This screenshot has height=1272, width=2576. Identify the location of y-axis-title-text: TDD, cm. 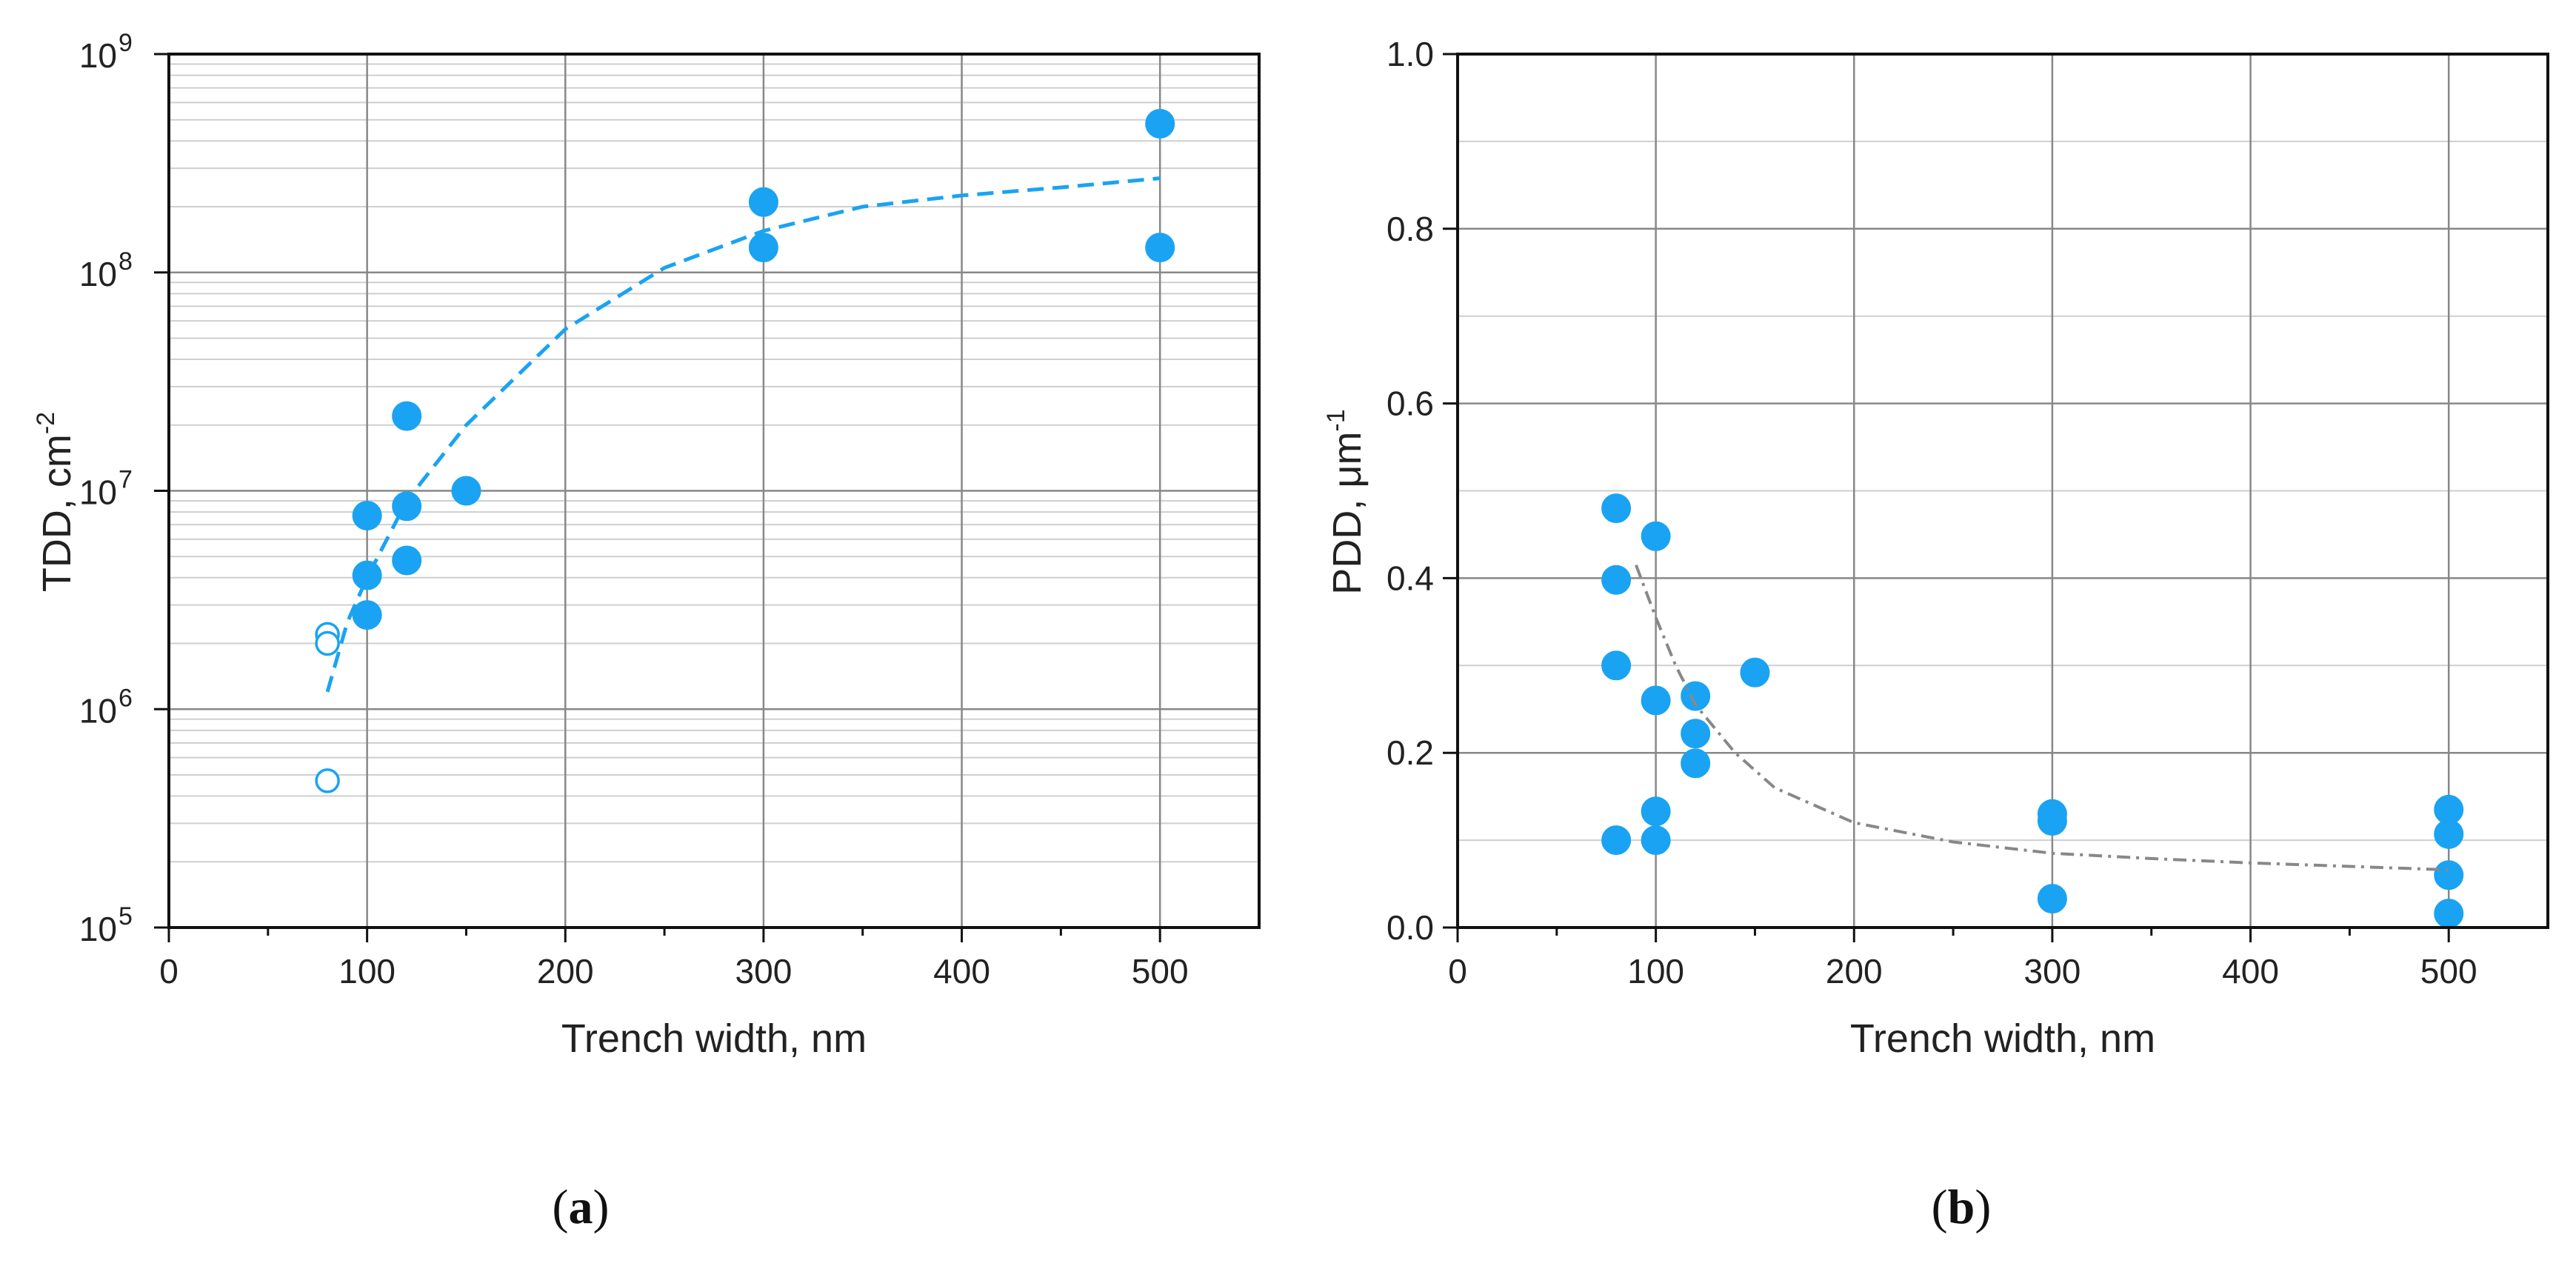
(57, 513).